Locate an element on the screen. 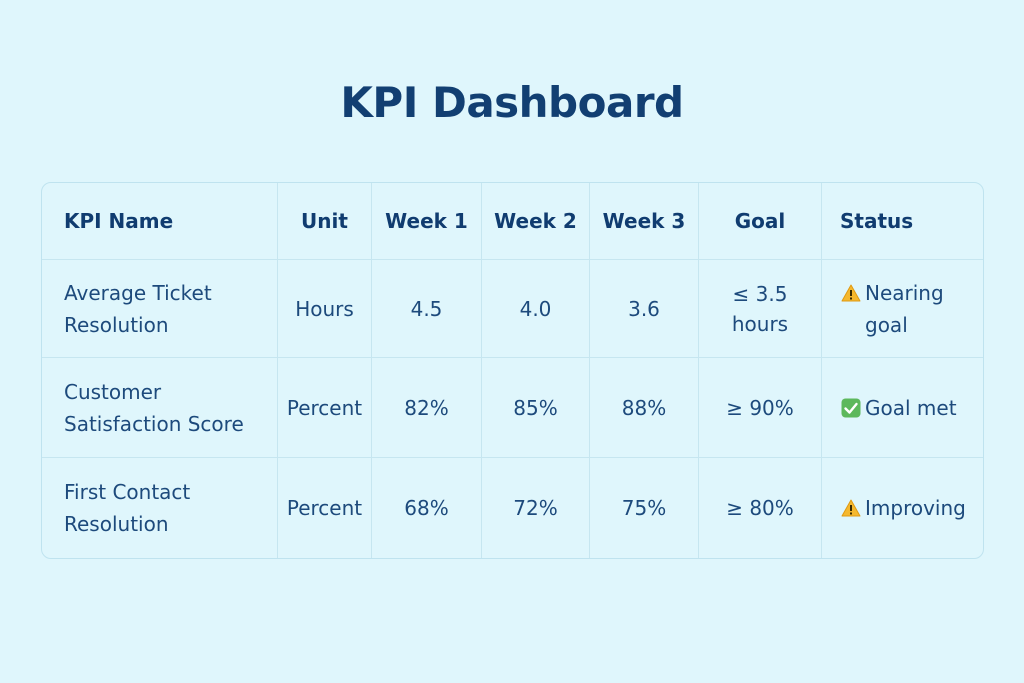  status-label: Goal met is located at coordinates (911, 407).